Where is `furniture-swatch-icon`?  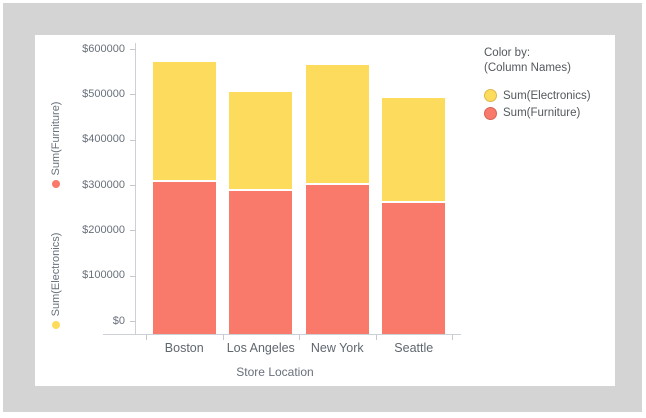
furniture-swatch-icon is located at coordinates (490, 113).